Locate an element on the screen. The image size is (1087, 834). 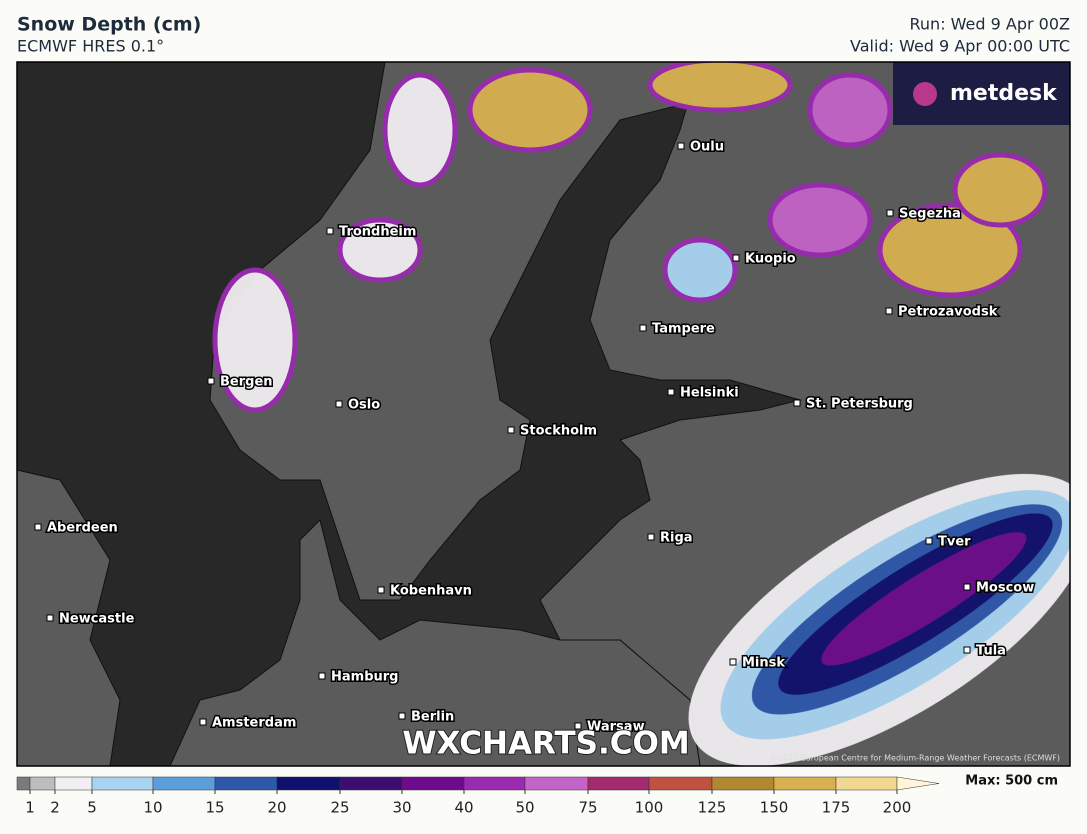
city-label: Amsterdam is located at coordinates (254, 723).